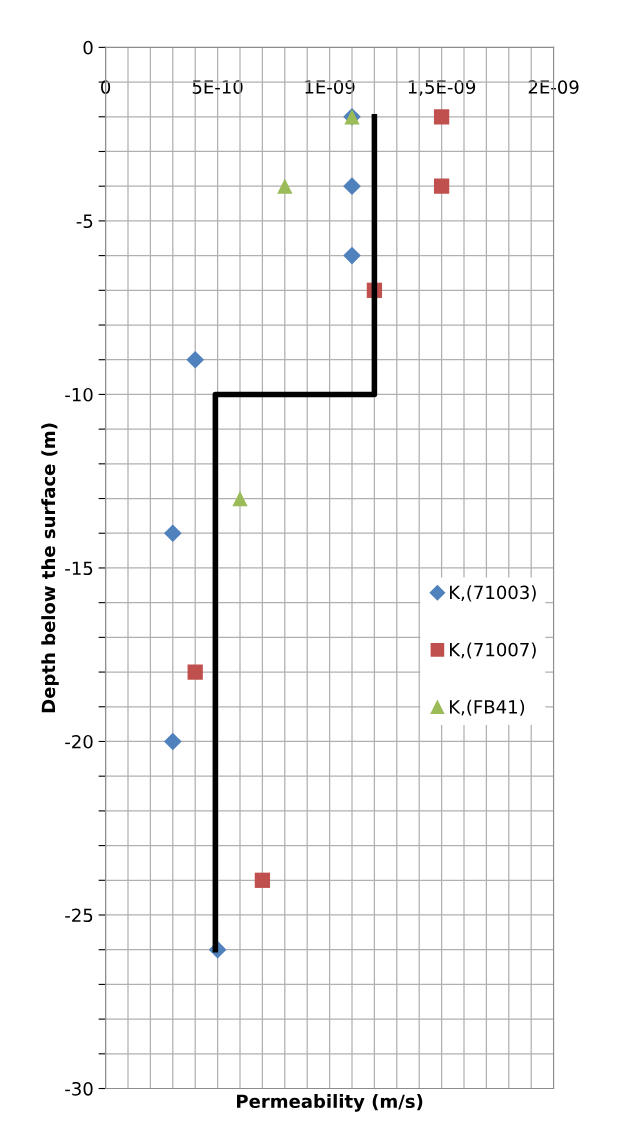  I want to click on x-tick-label: 0, so click(106, 87).